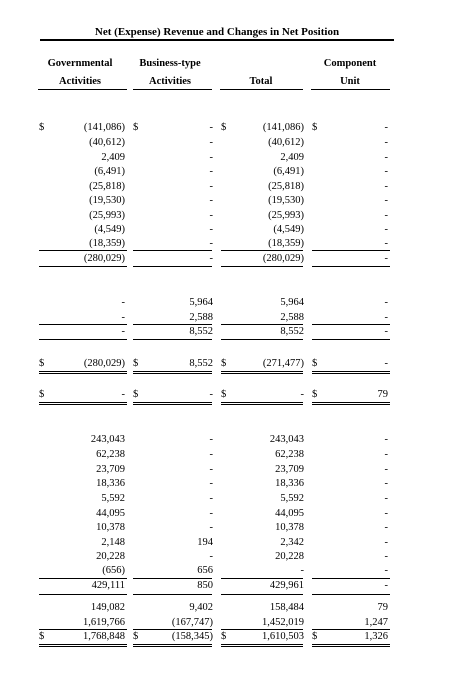 The width and height of the screenshot is (465, 690). What do you see at coordinates (386, 243) in the screenshot?
I see `s1-row-8-comp: -` at bounding box center [386, 243].